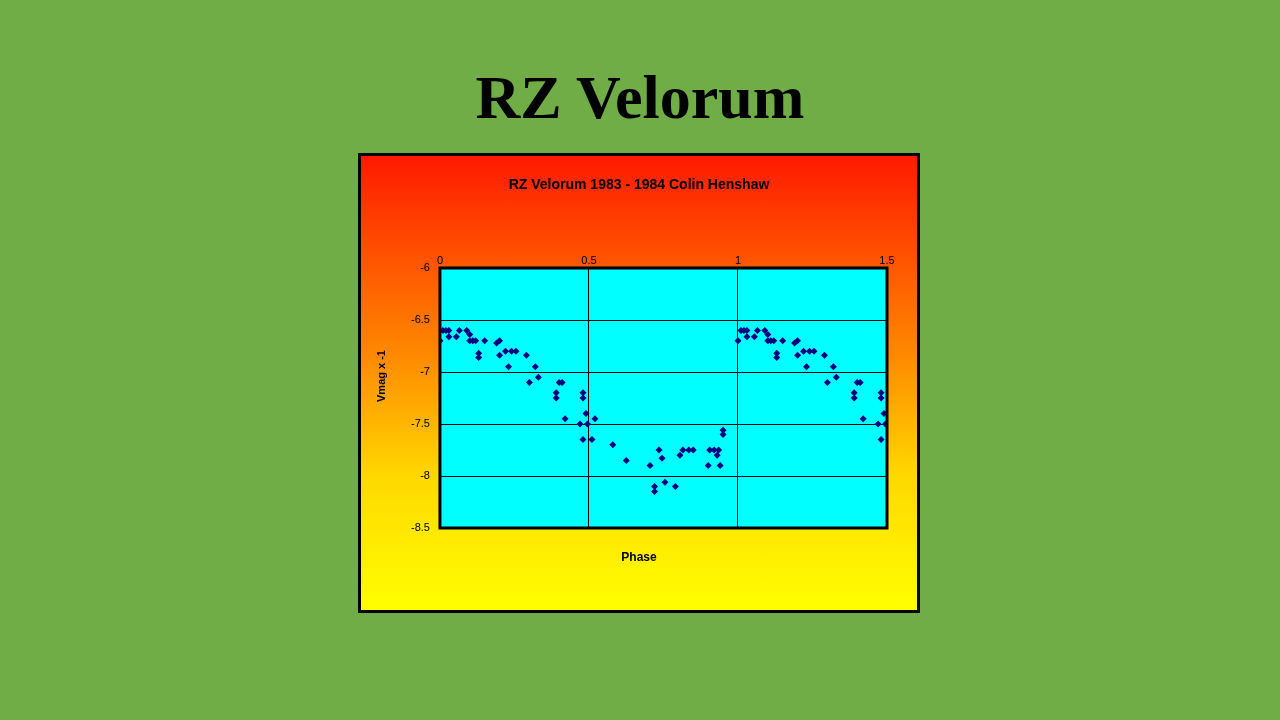 This screenshot has height=720, width=1280. Describe the element at coordinates (738, 259) in the screenshot. I see `x-tick-label: 1` at that location.